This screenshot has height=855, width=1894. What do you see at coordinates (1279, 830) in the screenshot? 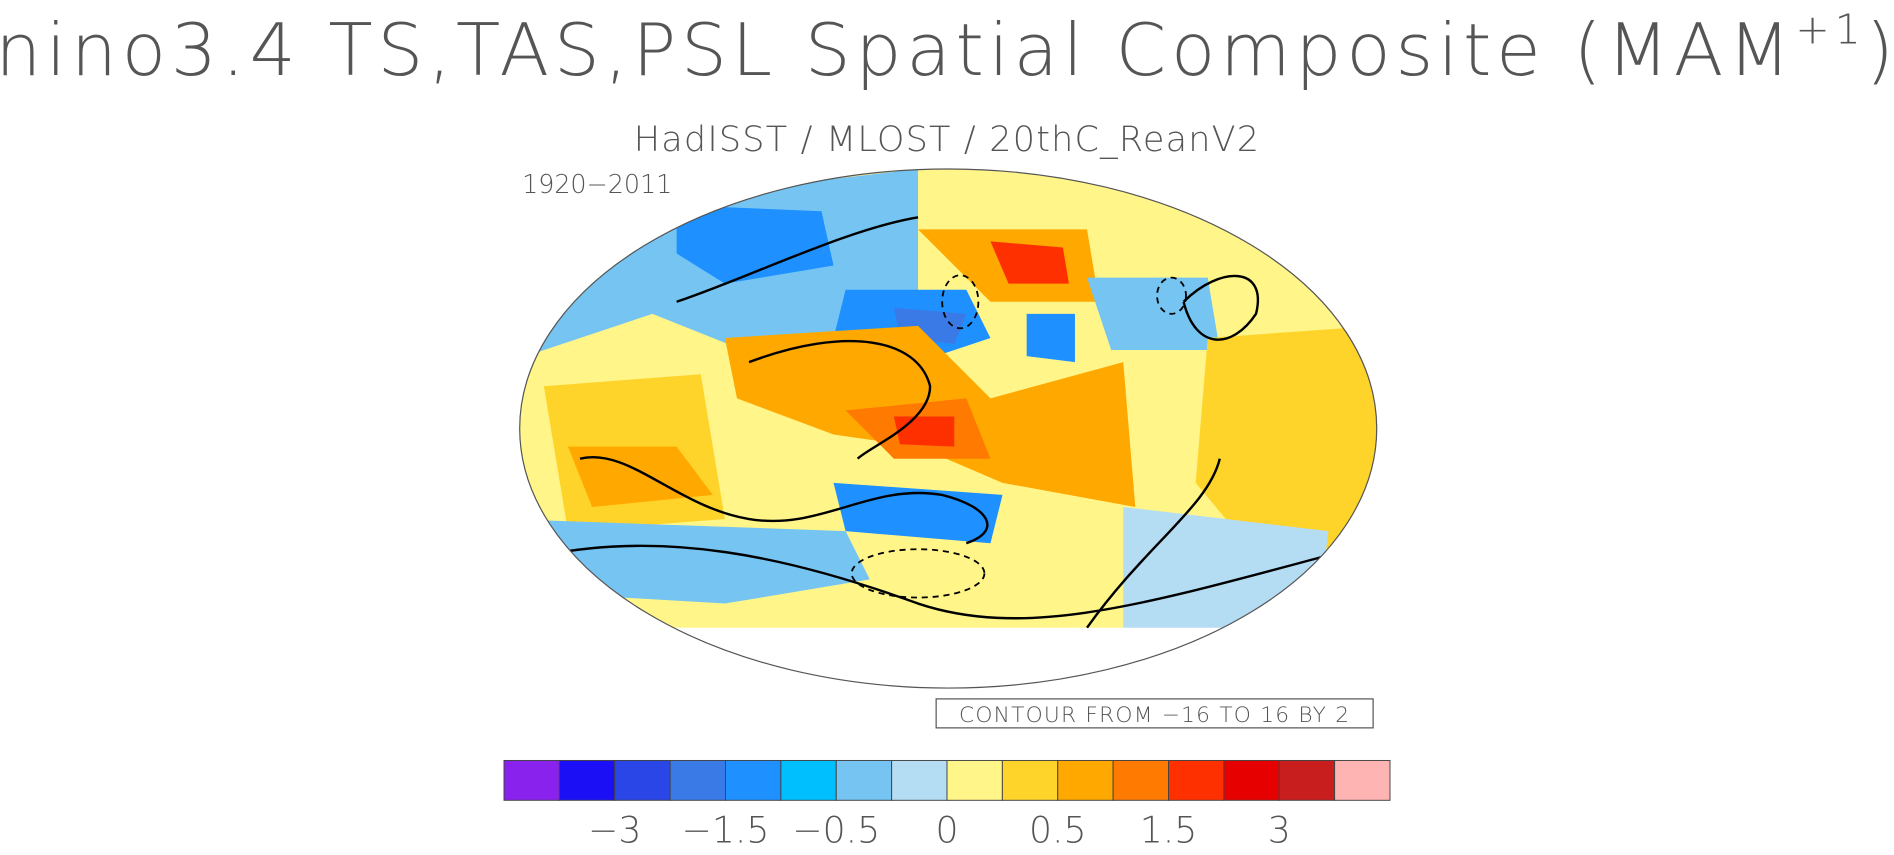
I see `colorbar-label: 3` at bounding box center [1279, 830].